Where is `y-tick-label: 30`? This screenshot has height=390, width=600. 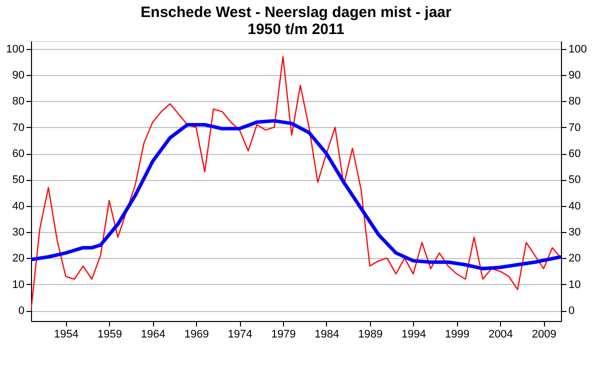 y-tick-label: 30 is located at coordinates (18, 232).